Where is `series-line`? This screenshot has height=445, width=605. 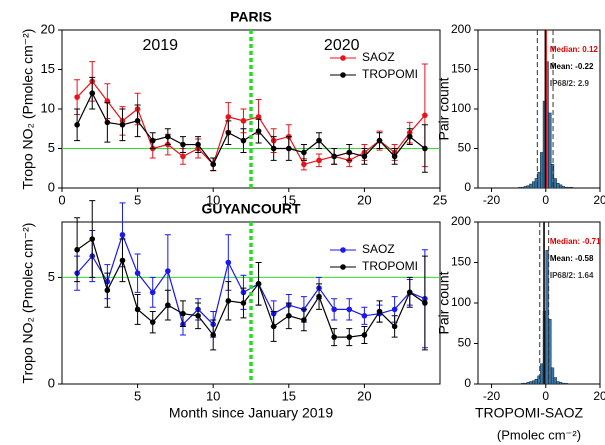 series-line is located at coordinates (251, 123).